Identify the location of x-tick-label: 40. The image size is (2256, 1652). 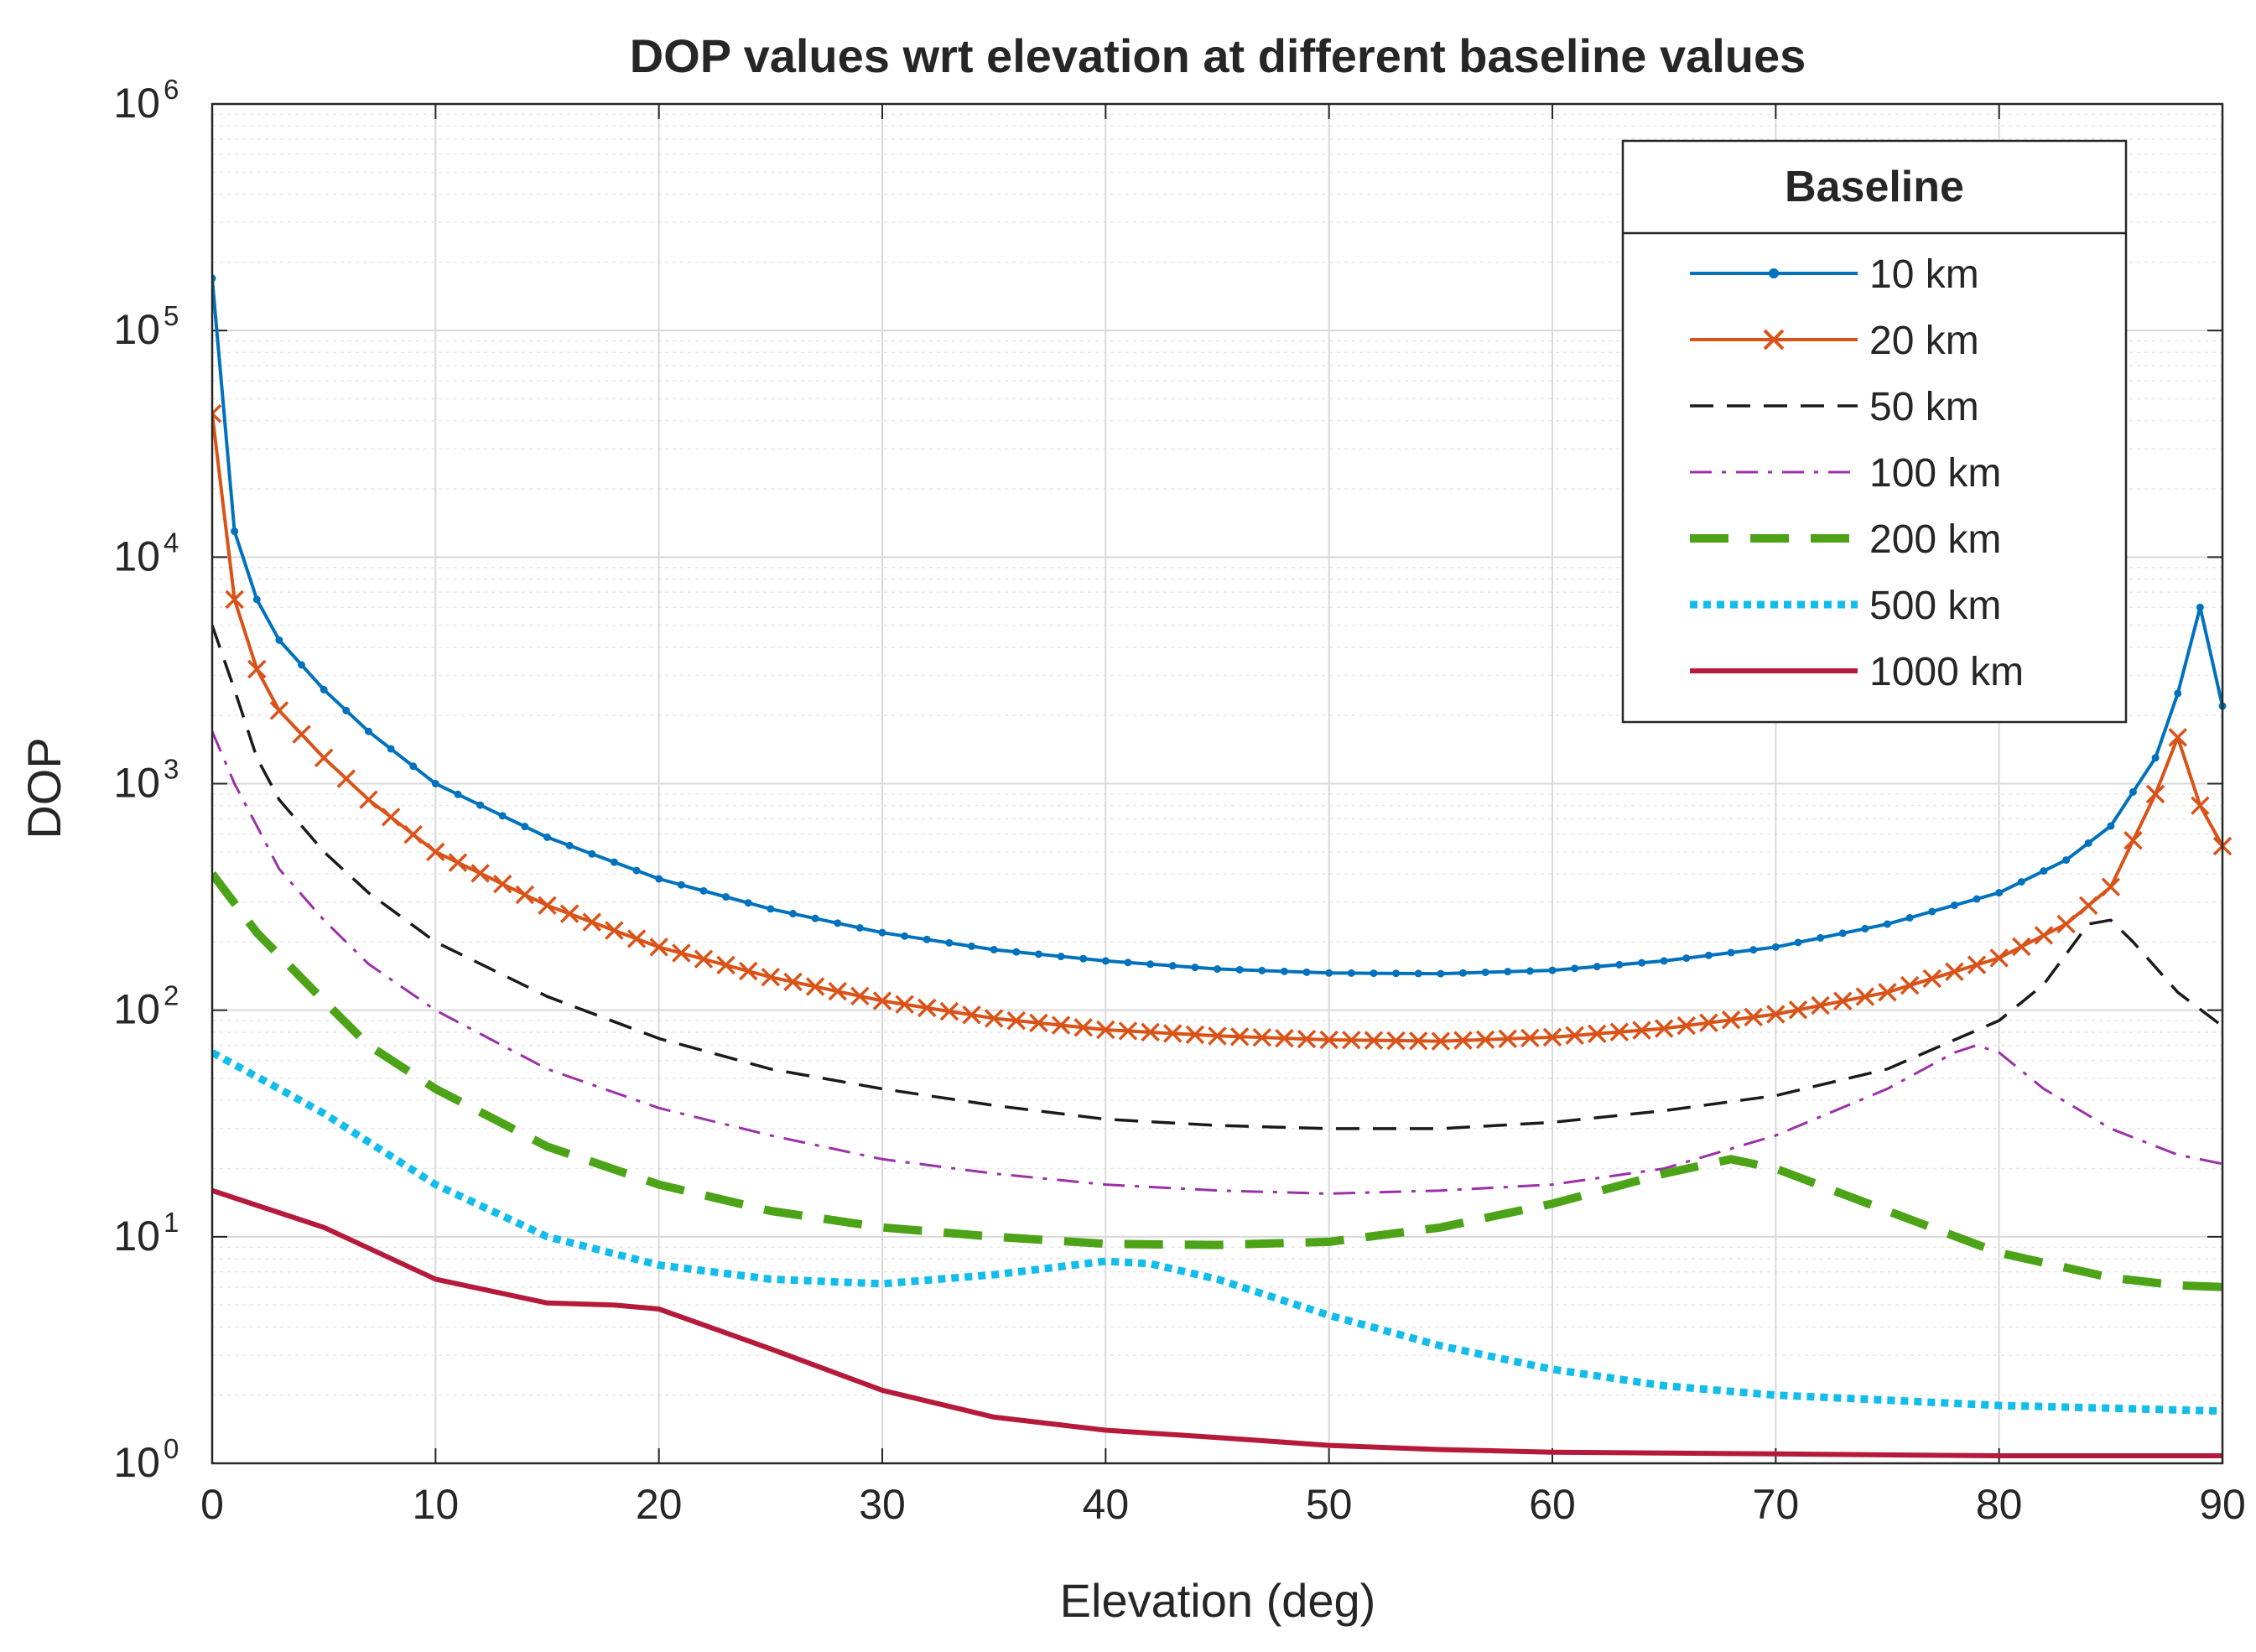
(1106, 1504).